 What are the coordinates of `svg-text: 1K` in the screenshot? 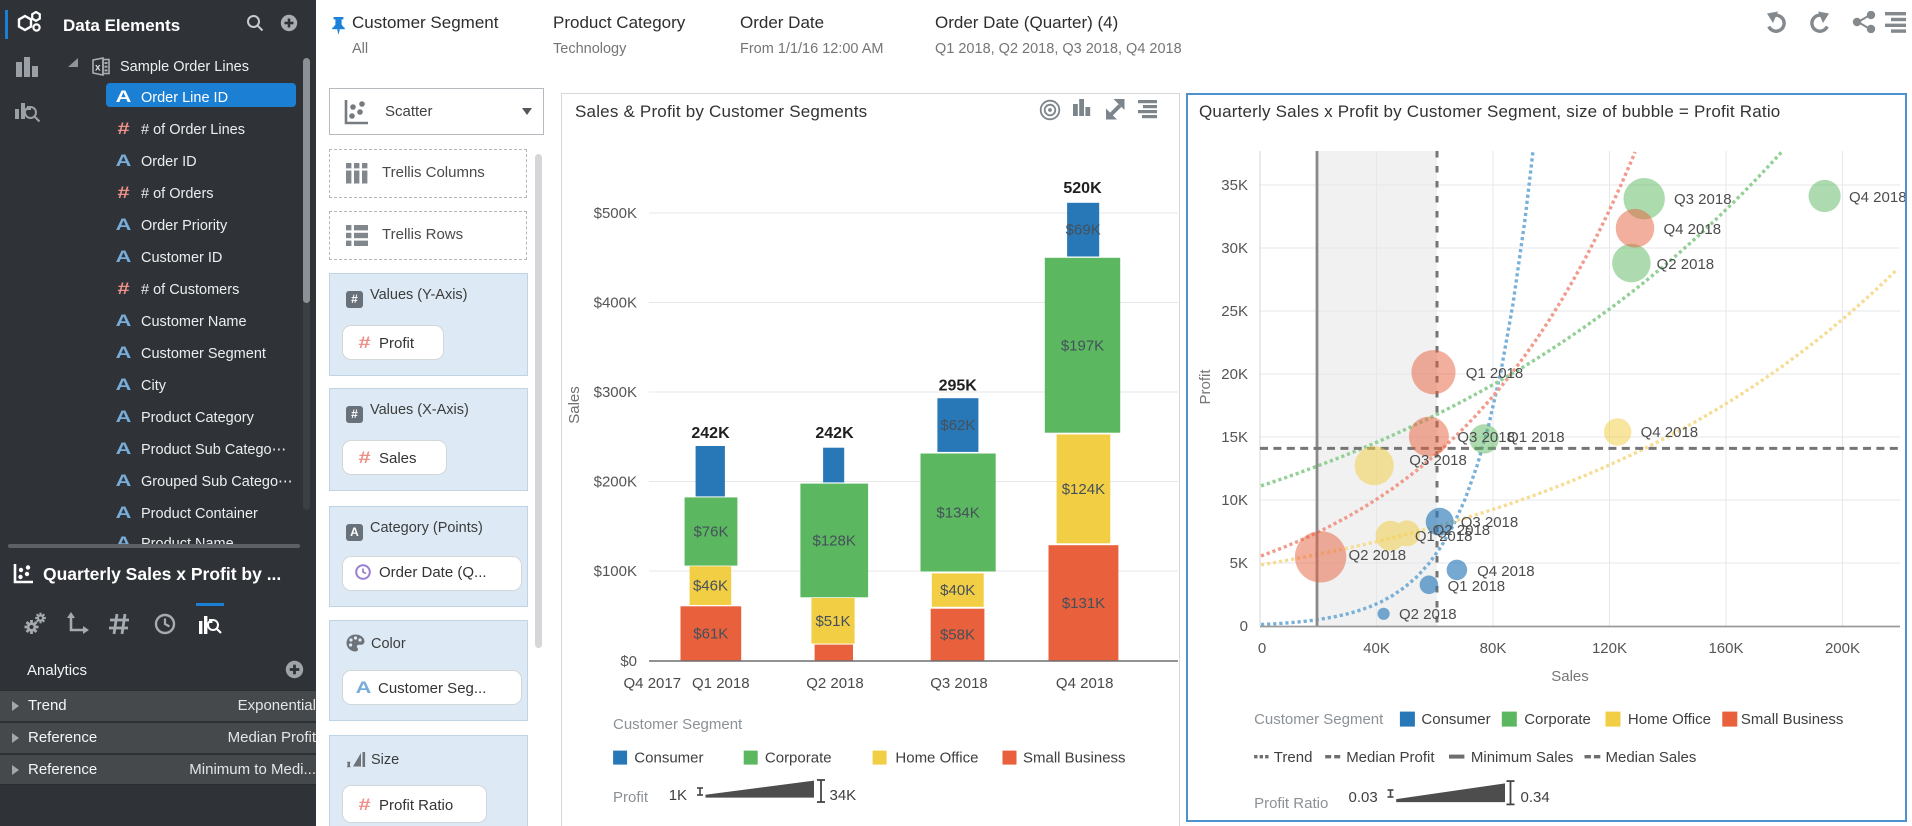 It's located at (678, 795).